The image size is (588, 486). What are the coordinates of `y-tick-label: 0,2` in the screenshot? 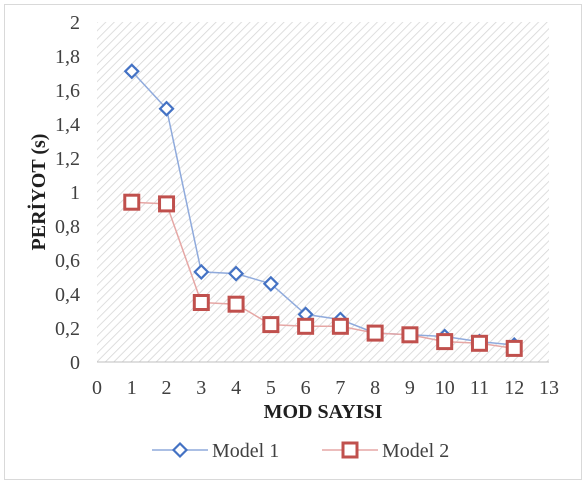 It's located at (67, 329).